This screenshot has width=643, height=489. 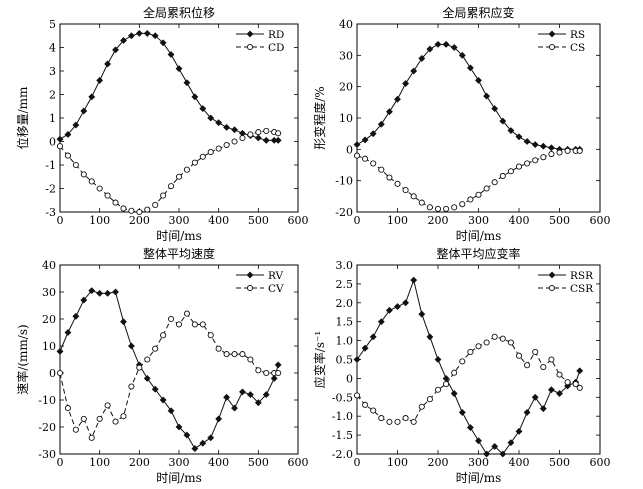 I want to click on series-cv, so click(x=169, y=375).